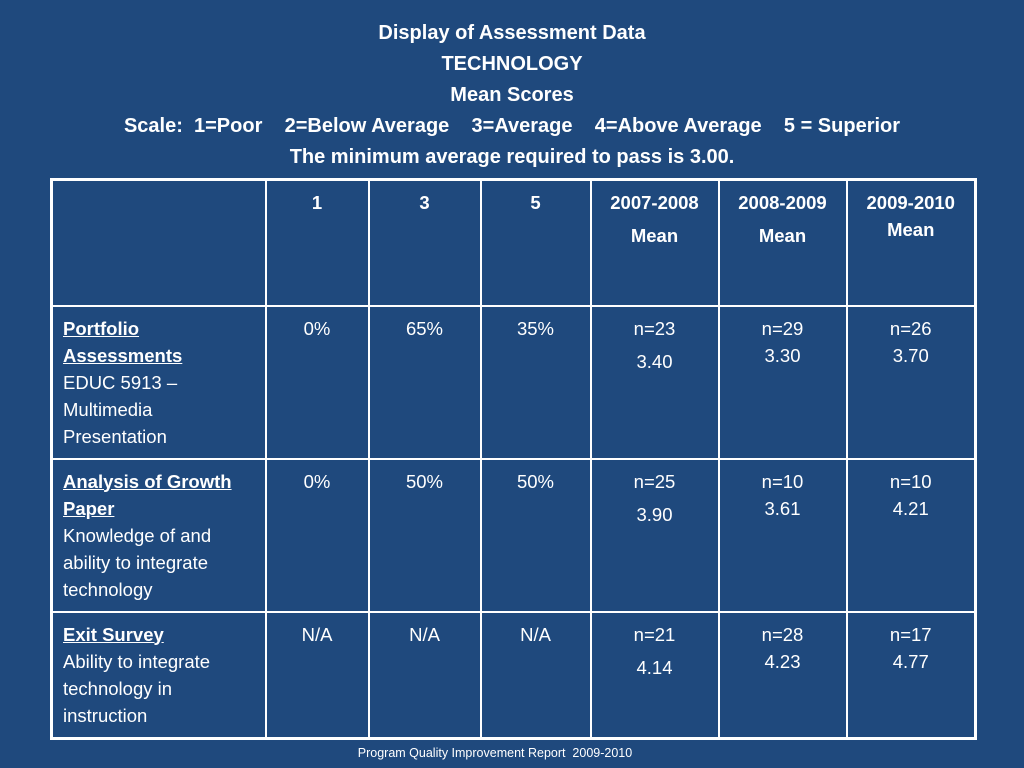 The width and height of the screenshot is (1024, 768). Describe the element at coordinates (535, 202) in the screenshot. I see `header-label: 5` at that location.